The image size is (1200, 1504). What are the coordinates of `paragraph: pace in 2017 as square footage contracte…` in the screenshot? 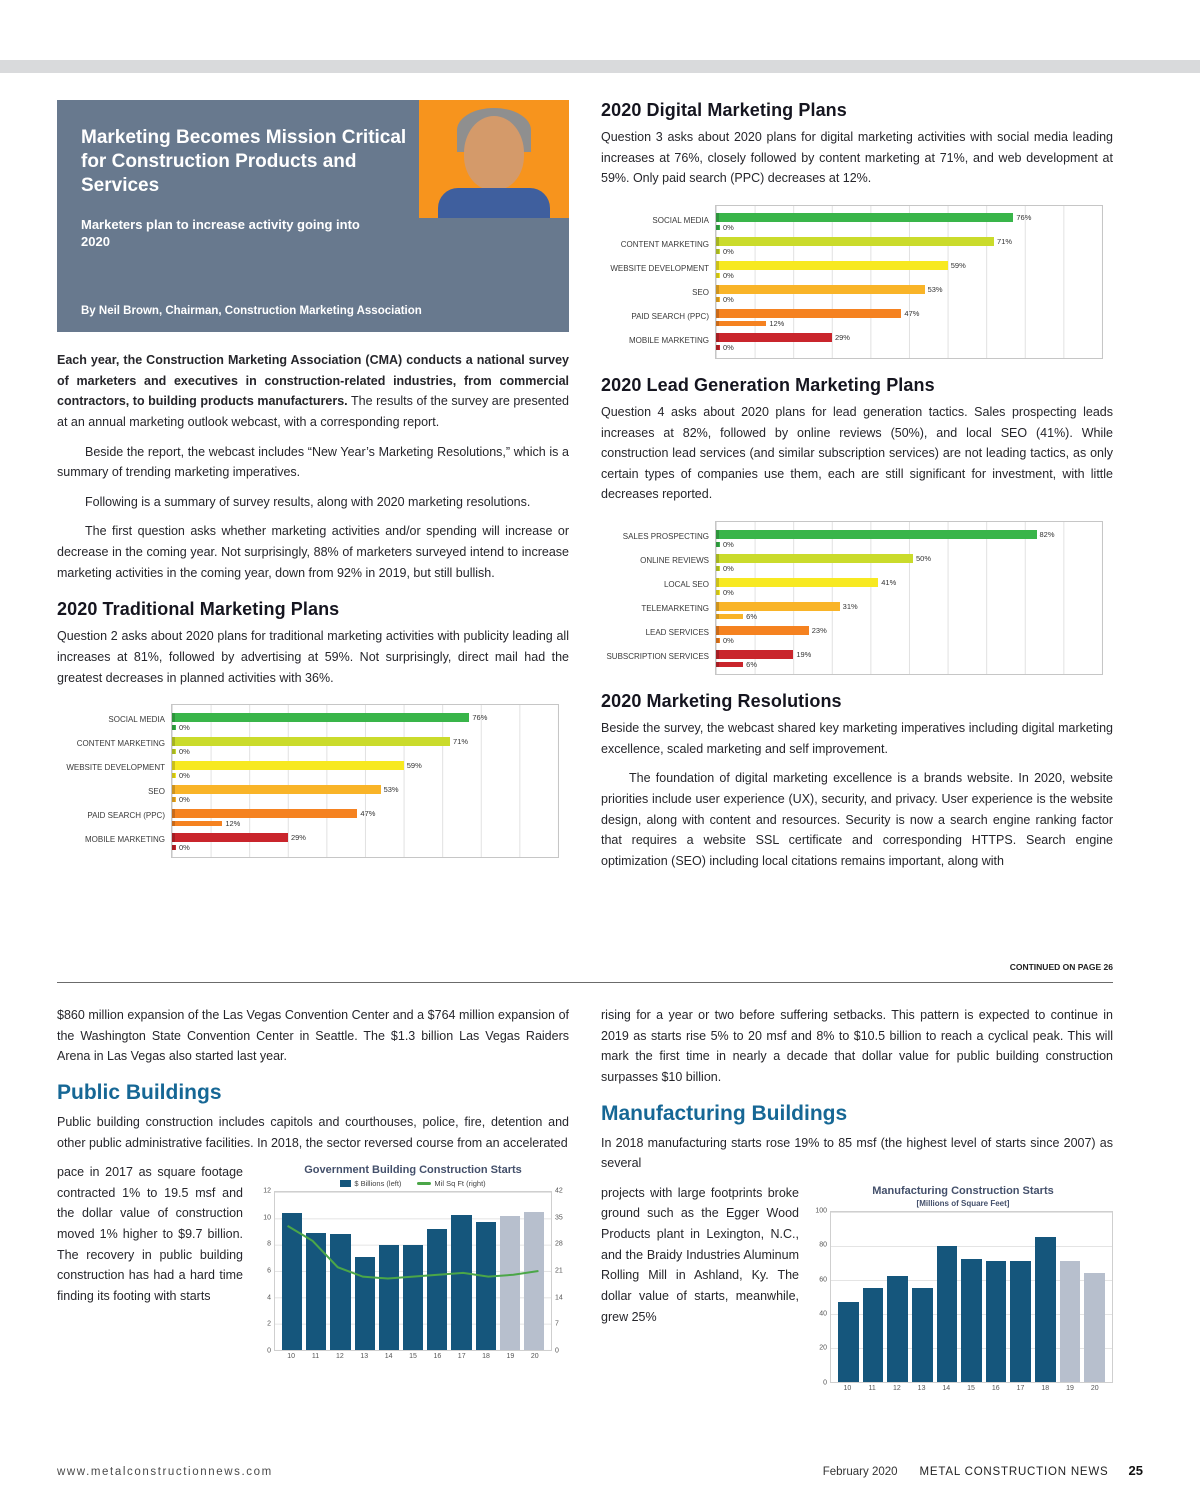 It's located at (150, 1234).